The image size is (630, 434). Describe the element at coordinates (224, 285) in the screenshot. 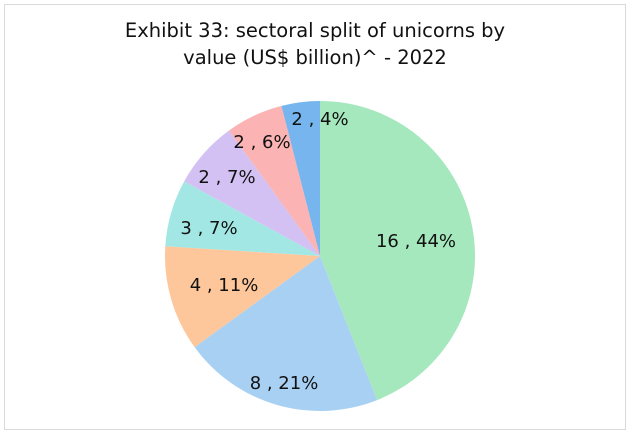

I see `slice-data-label: 4 , 11%` at that location.